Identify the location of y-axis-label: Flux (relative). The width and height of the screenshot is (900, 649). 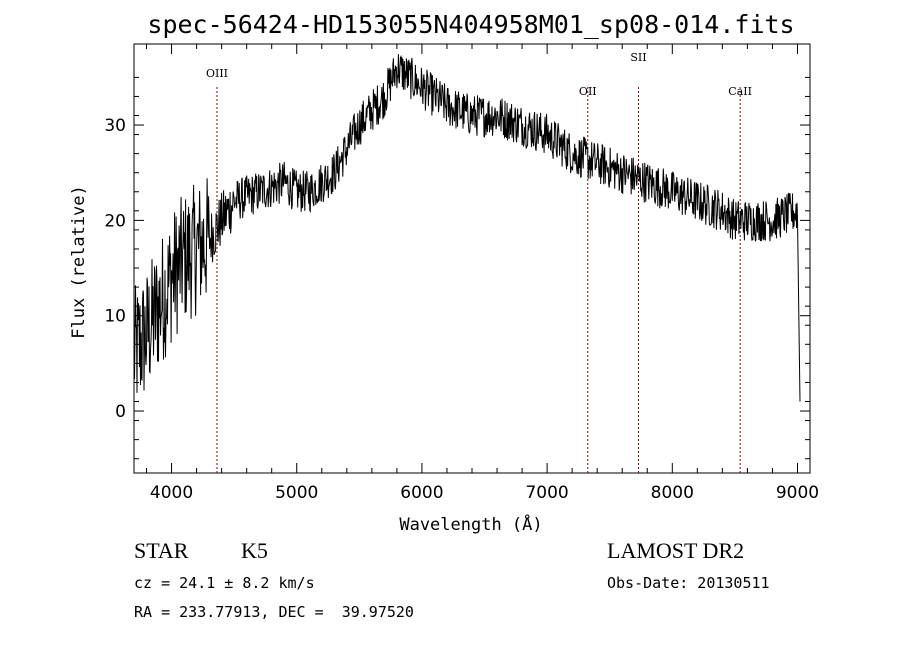
(79, 262).